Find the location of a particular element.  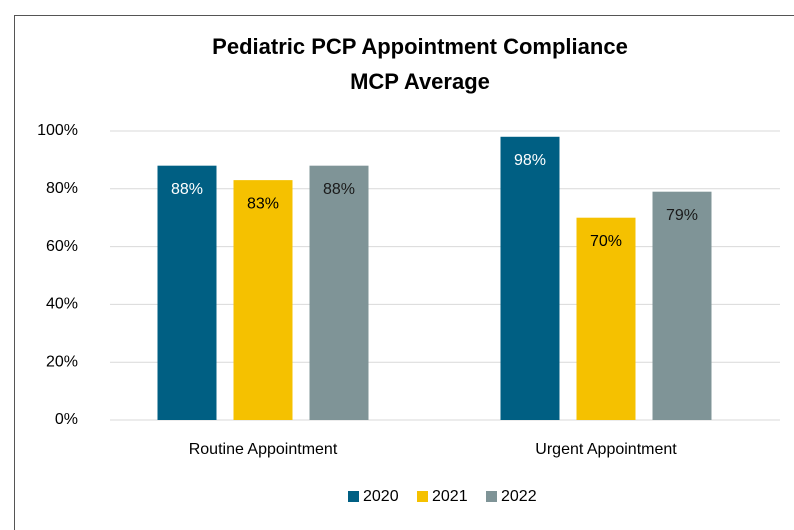

y-tick-label: 60% is located at coordinates (62, 246).